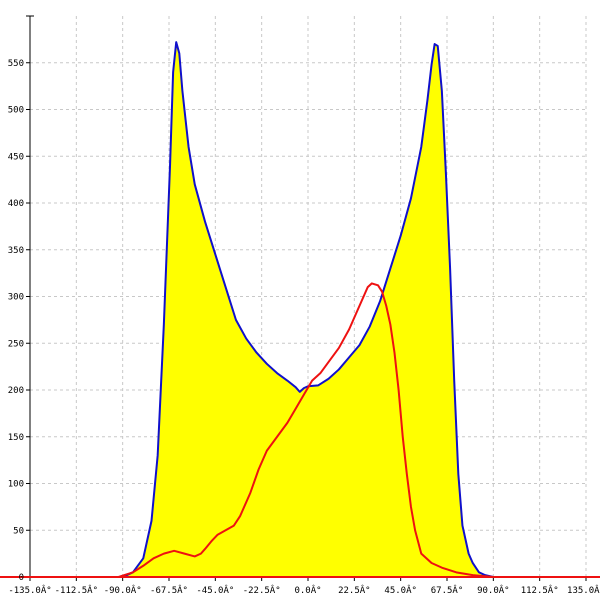 The width and height of the screenshot is (600, 600). I want to click on x-tick-label: 90.0Â°, so click(493, 590).